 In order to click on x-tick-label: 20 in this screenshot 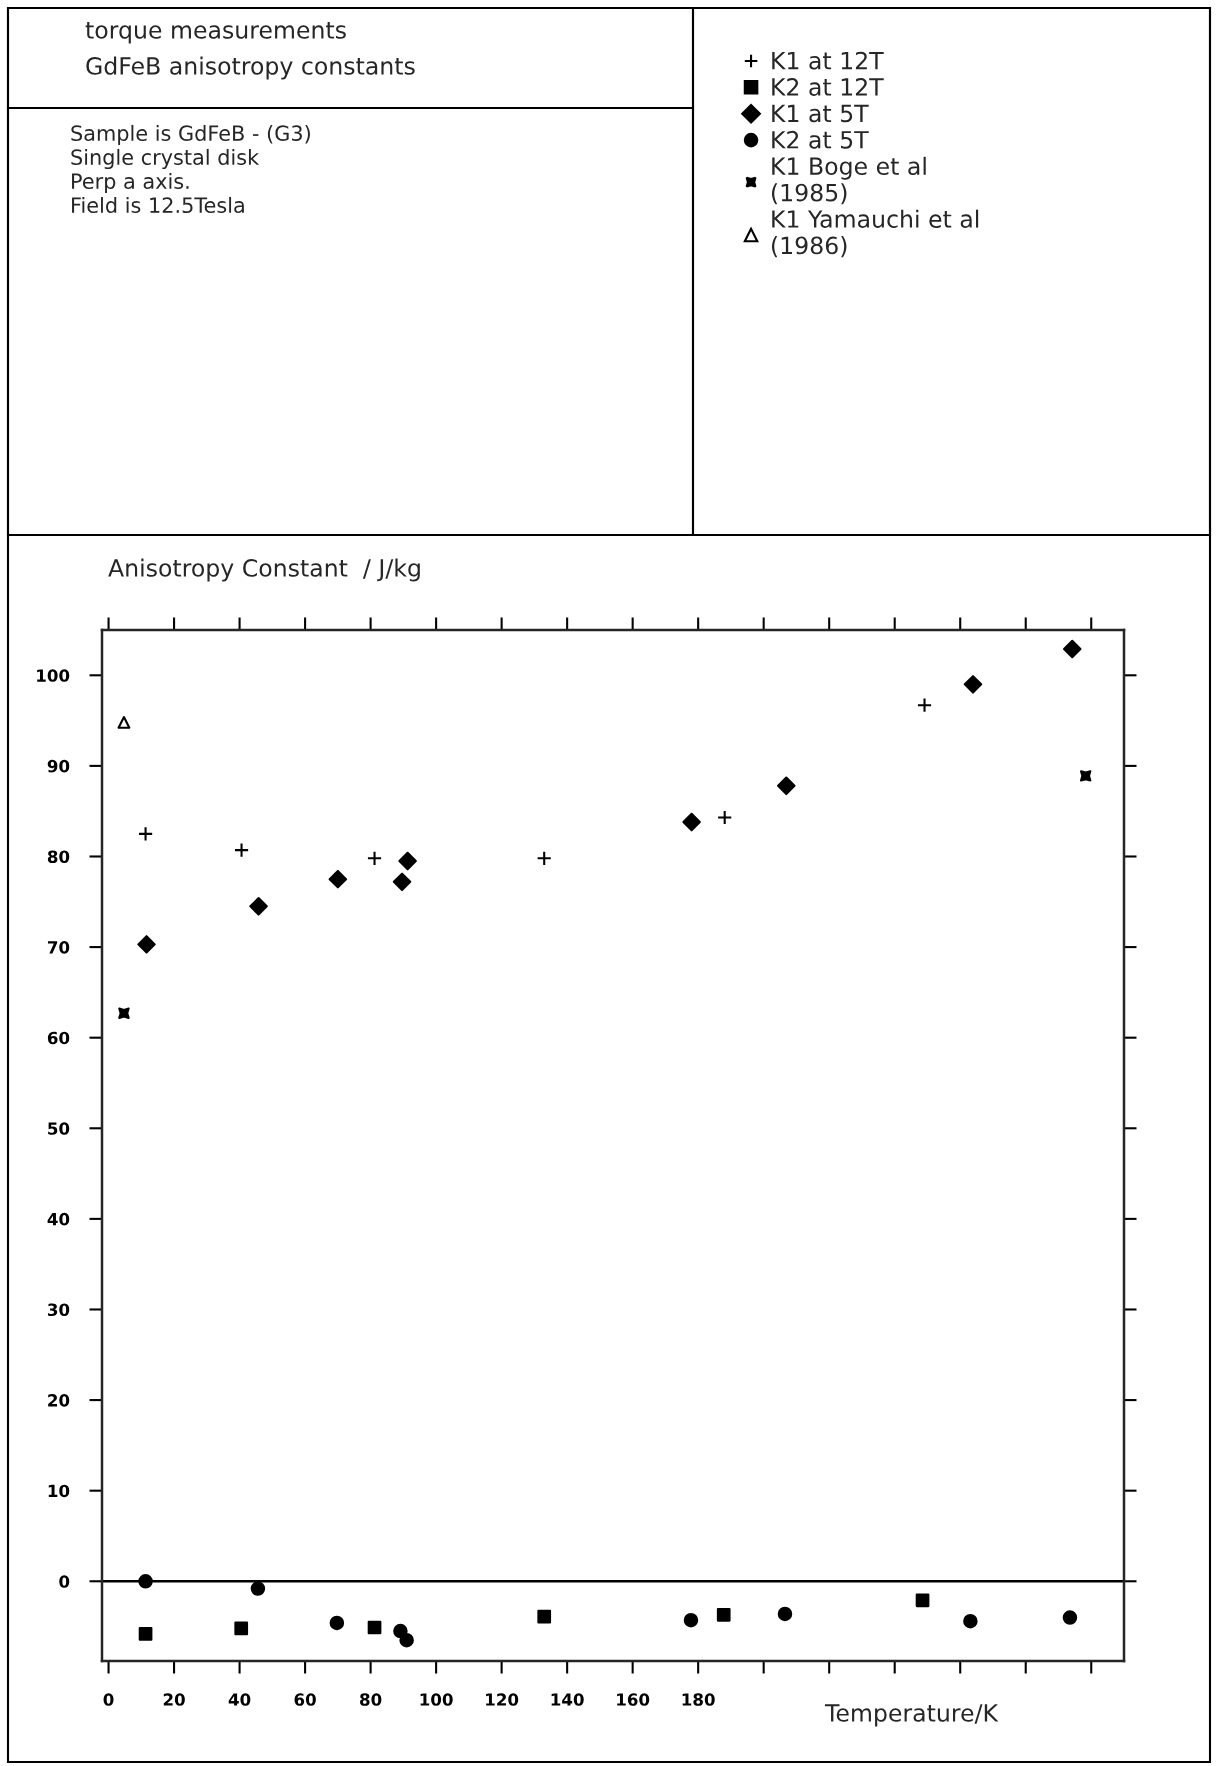, I will do `click(174, 1699)`.